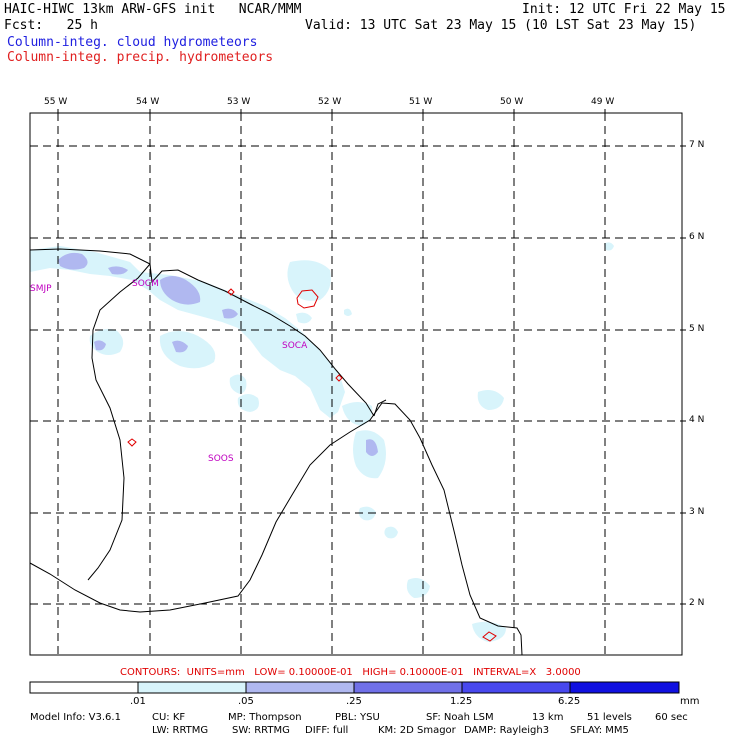  Describe the element at coordinates (671, 717) in the screenshot. I see `model-info-item: 60 sec` at that location.